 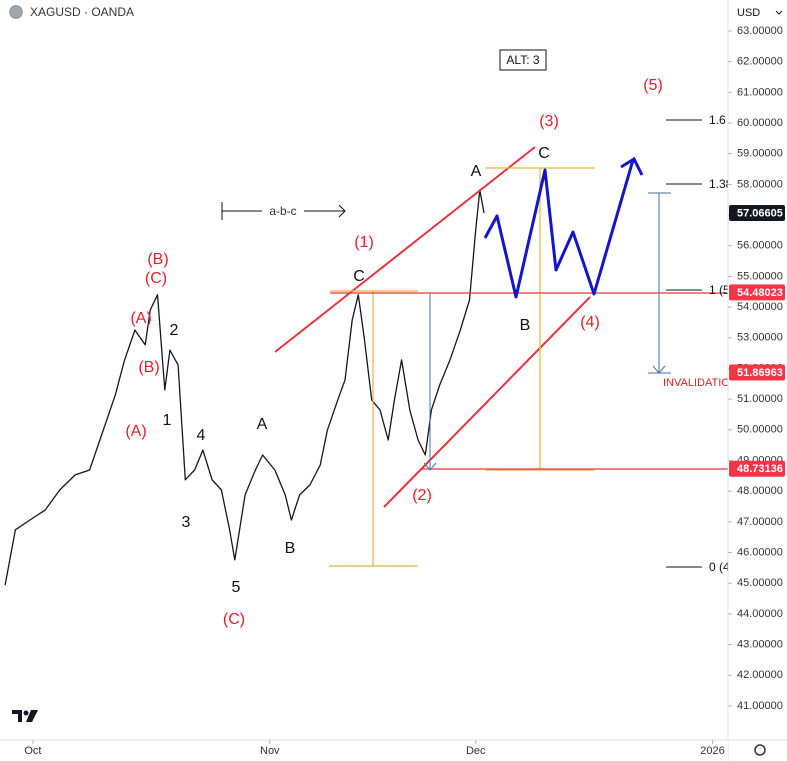 What do you see at coordinates (760, 92) in the screenshot?
I see `y-tick-label: 61.00000` at bounding box center [760, 92].